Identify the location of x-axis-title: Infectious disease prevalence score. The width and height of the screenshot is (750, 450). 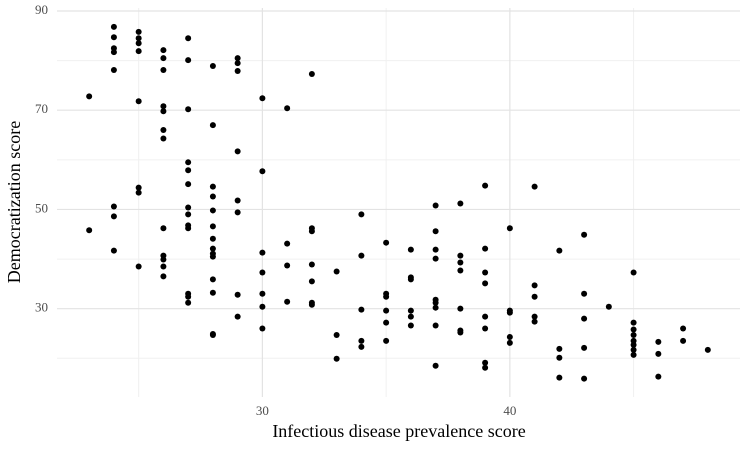
(398, 431).